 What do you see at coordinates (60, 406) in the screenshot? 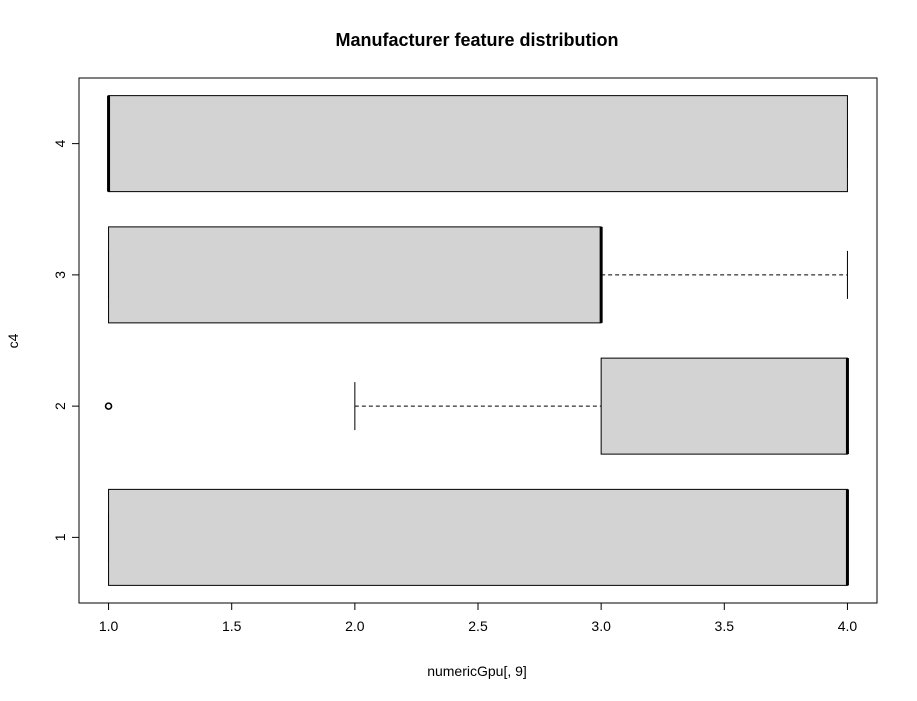
I see `y-tick-label: 2` at bounding box center [60, 406].